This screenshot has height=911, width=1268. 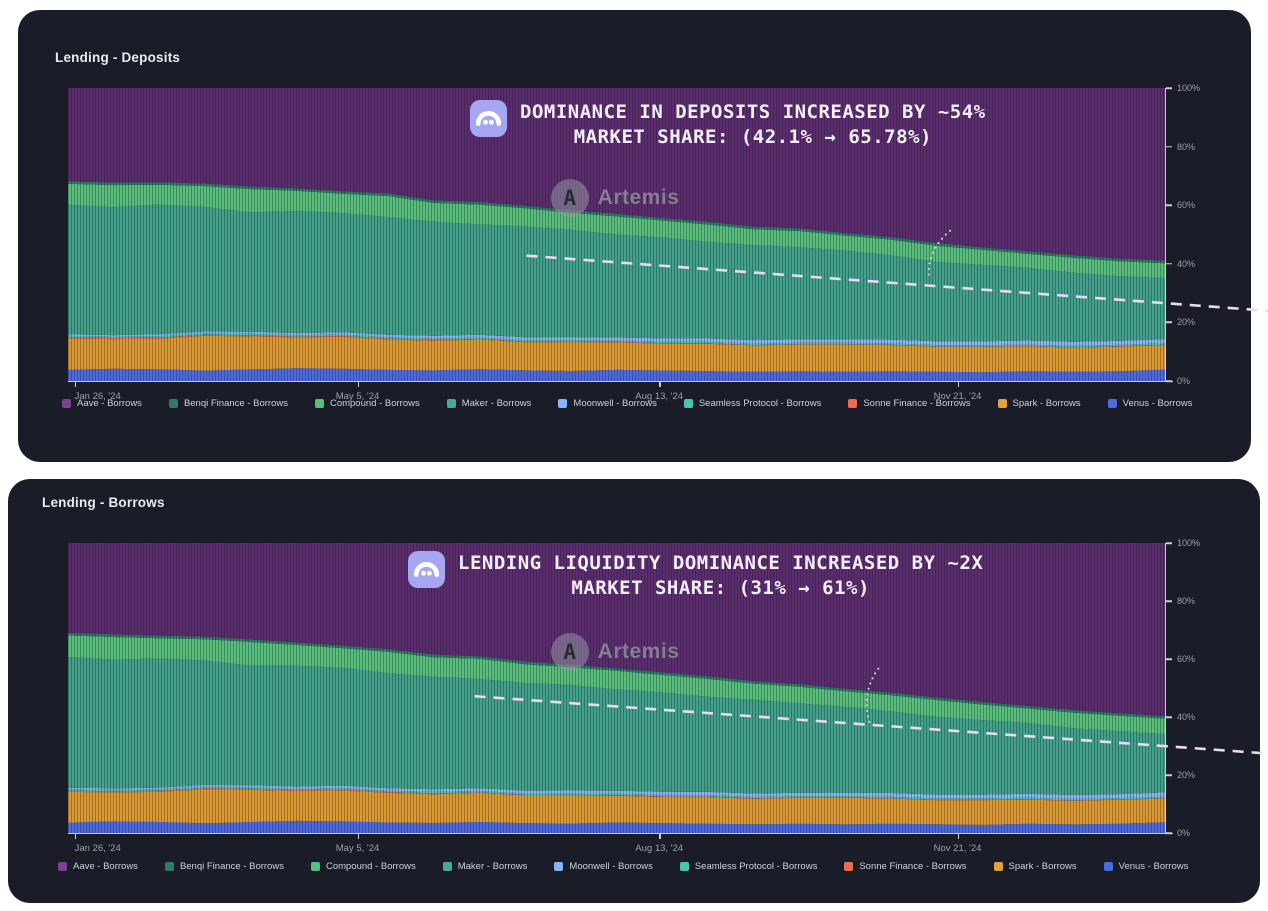 I want to click on area-compound, so click(x=616, y=684).